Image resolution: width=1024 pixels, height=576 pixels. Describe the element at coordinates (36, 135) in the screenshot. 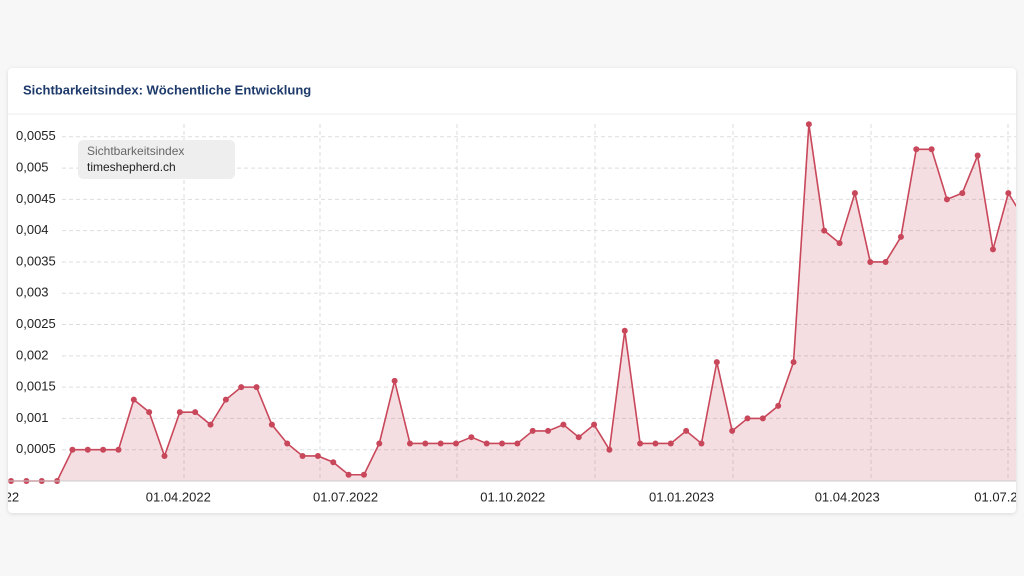

I see `y-tick-label: 0,0055` at that location.